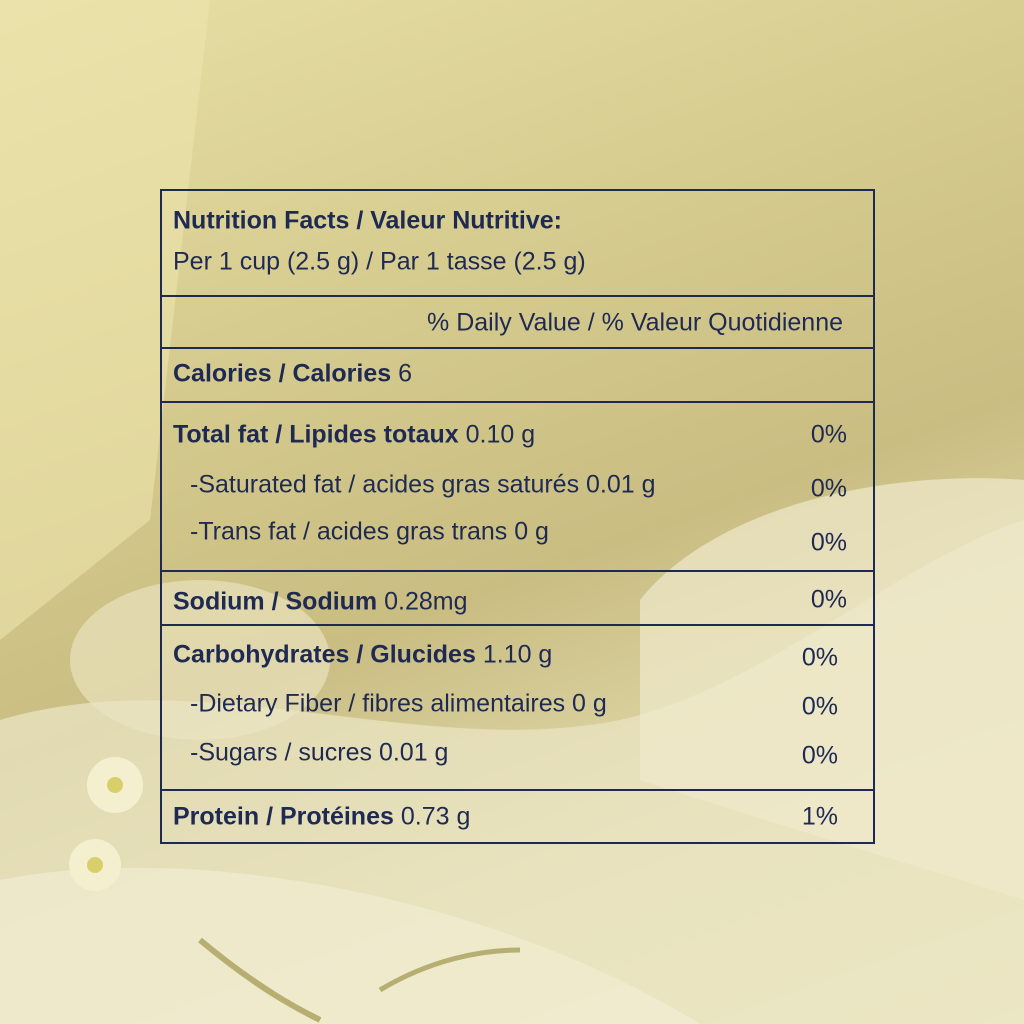  What do you see at coordinates (379, 261) in the screenshot?
I see `serving: Per 1 cup (2.5 g) / Par 1 tasse (2.5 g)` at bounding box center [379, 261].